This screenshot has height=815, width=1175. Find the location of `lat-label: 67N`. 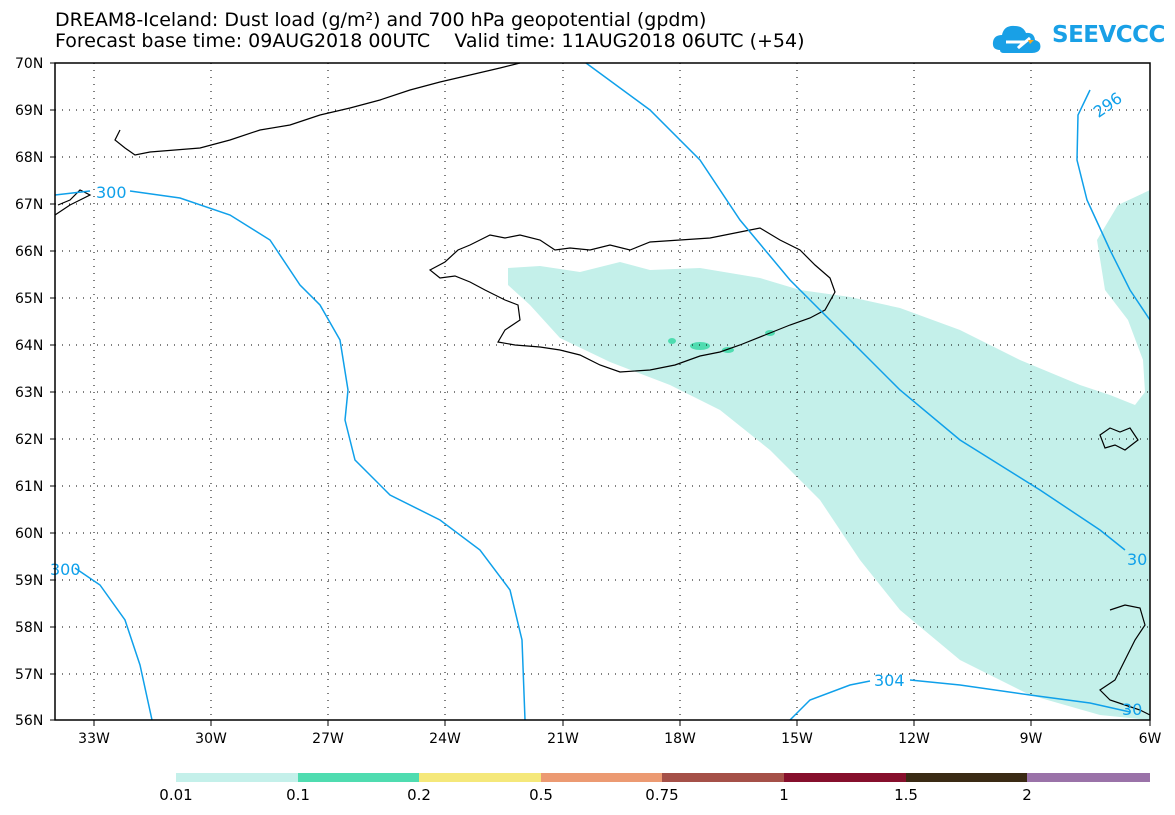

lat-label: 67N is located at coordinates (29, 205).